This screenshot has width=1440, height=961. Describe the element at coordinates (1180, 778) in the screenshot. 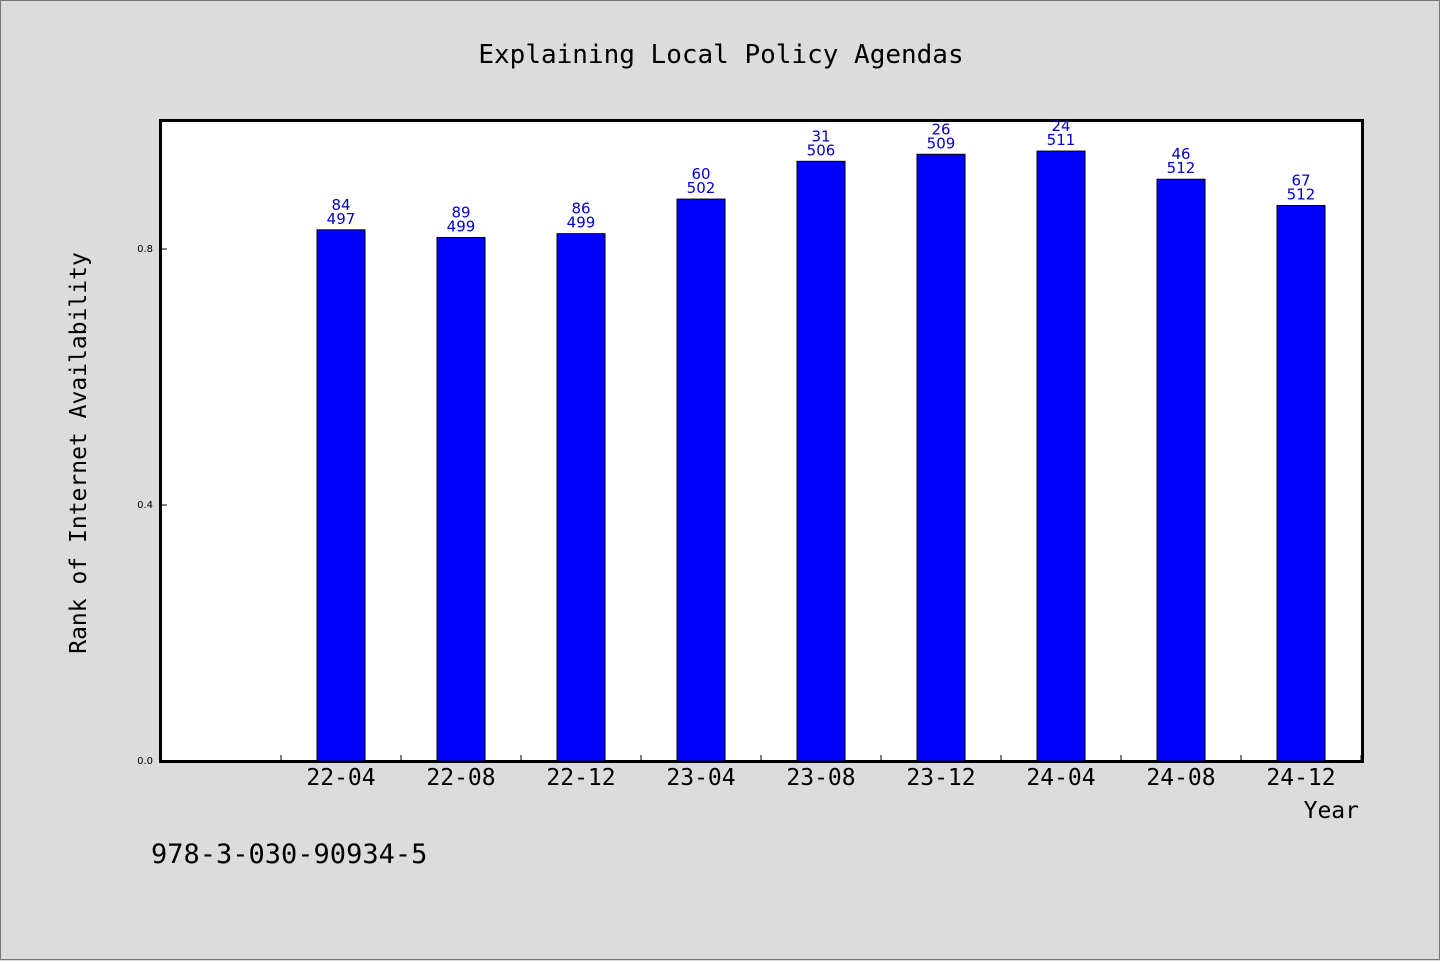

I see `x-tick-label: 24-08` at that location.